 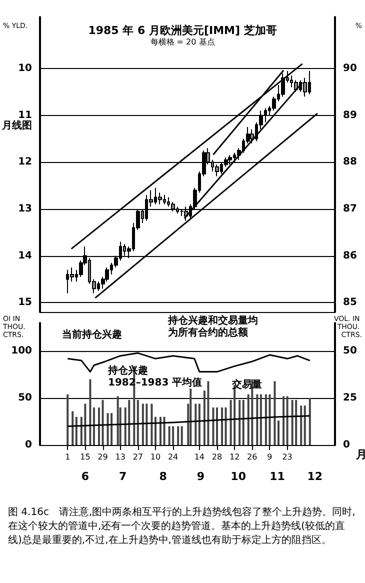 What do you see at coordinates (16, 126) in the screenshot?
I see `text: 月线图` at bounding box center [16, 126].